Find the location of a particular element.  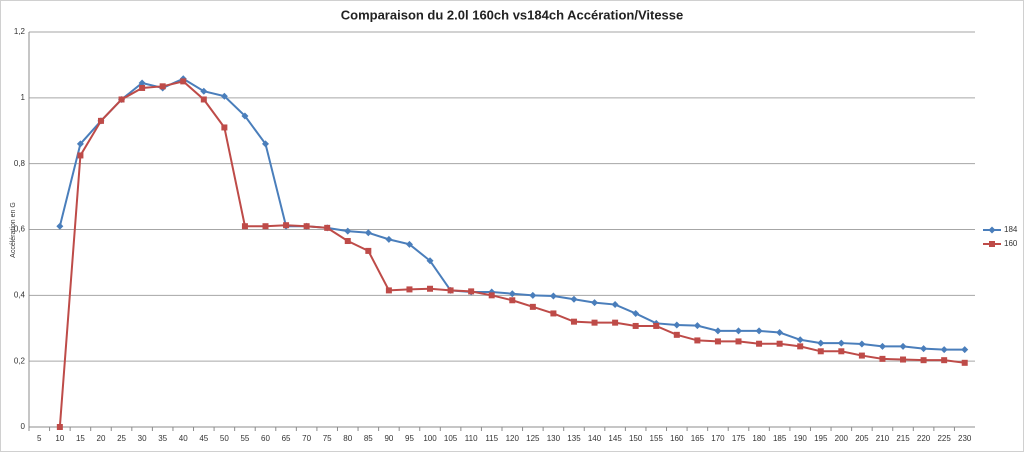

x-tick-label: 180 is located at coordinates (759, 438).